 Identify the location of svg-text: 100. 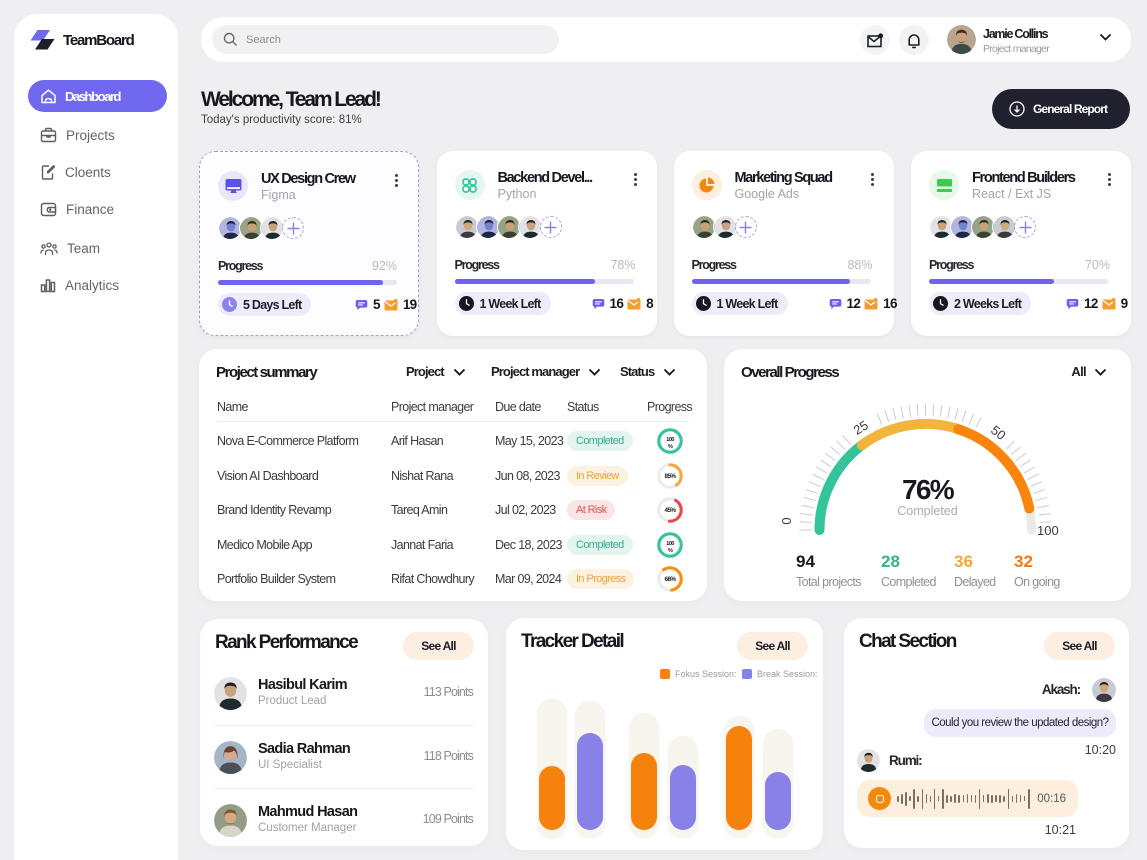
(1048, 530).